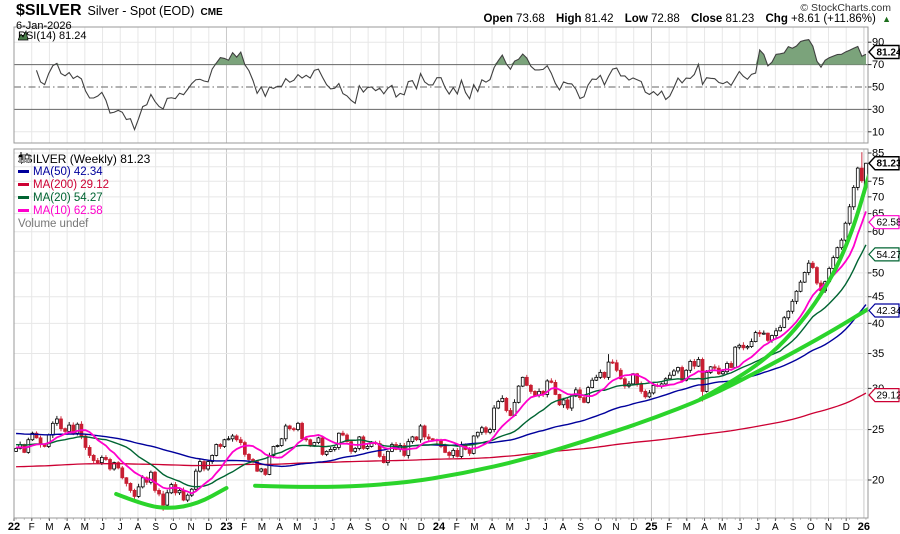  I want to click on rsi-axis-label: 30, so click(878, 110).